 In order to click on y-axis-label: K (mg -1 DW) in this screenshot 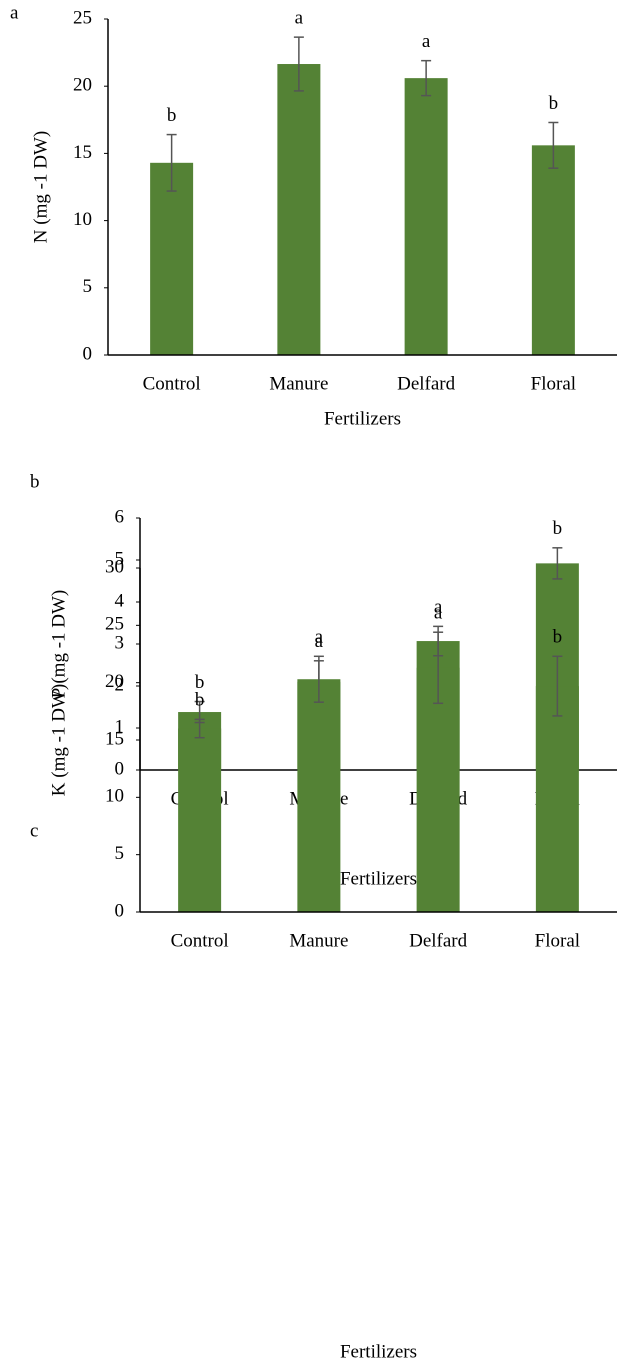, I will do `click(58, 740)`.